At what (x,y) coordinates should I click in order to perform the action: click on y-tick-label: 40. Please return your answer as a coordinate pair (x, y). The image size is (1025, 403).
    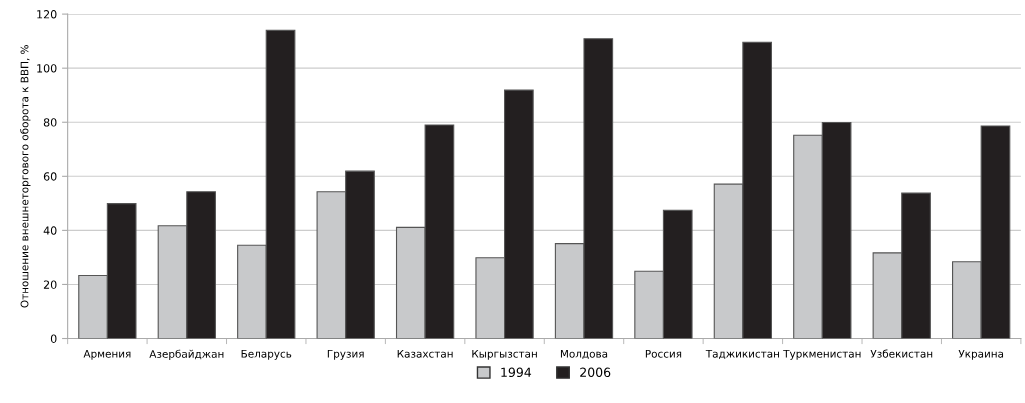
    Looking at the image, I should click on (50, 230).